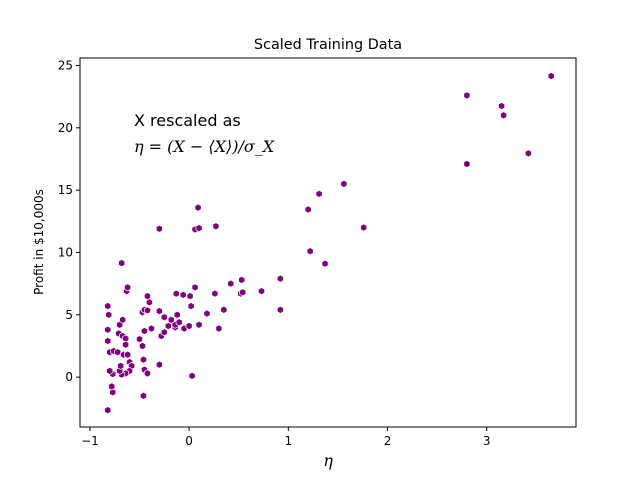  I want to click on y-tick-label: 25, so click(65, 65).